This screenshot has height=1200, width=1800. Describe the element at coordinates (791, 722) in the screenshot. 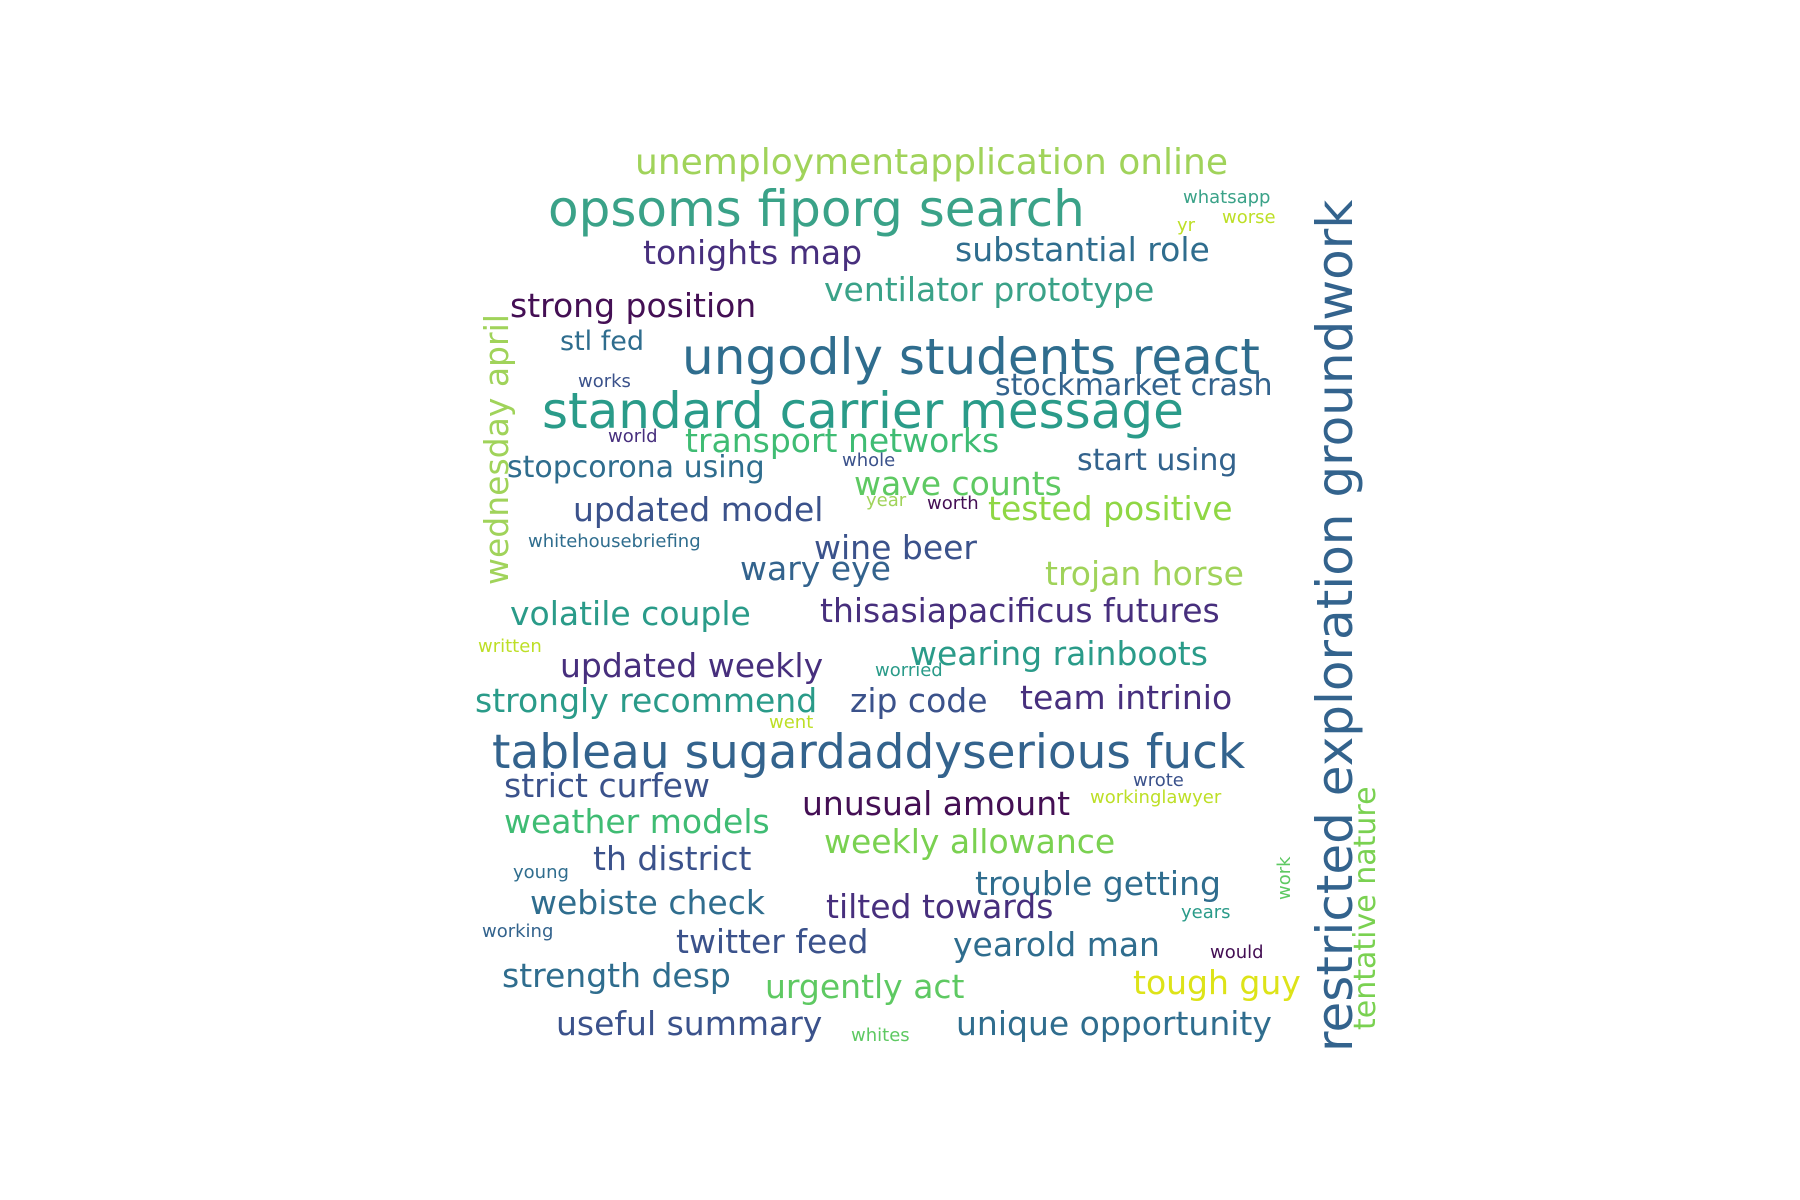

I see `cloud-word: went` at that location.